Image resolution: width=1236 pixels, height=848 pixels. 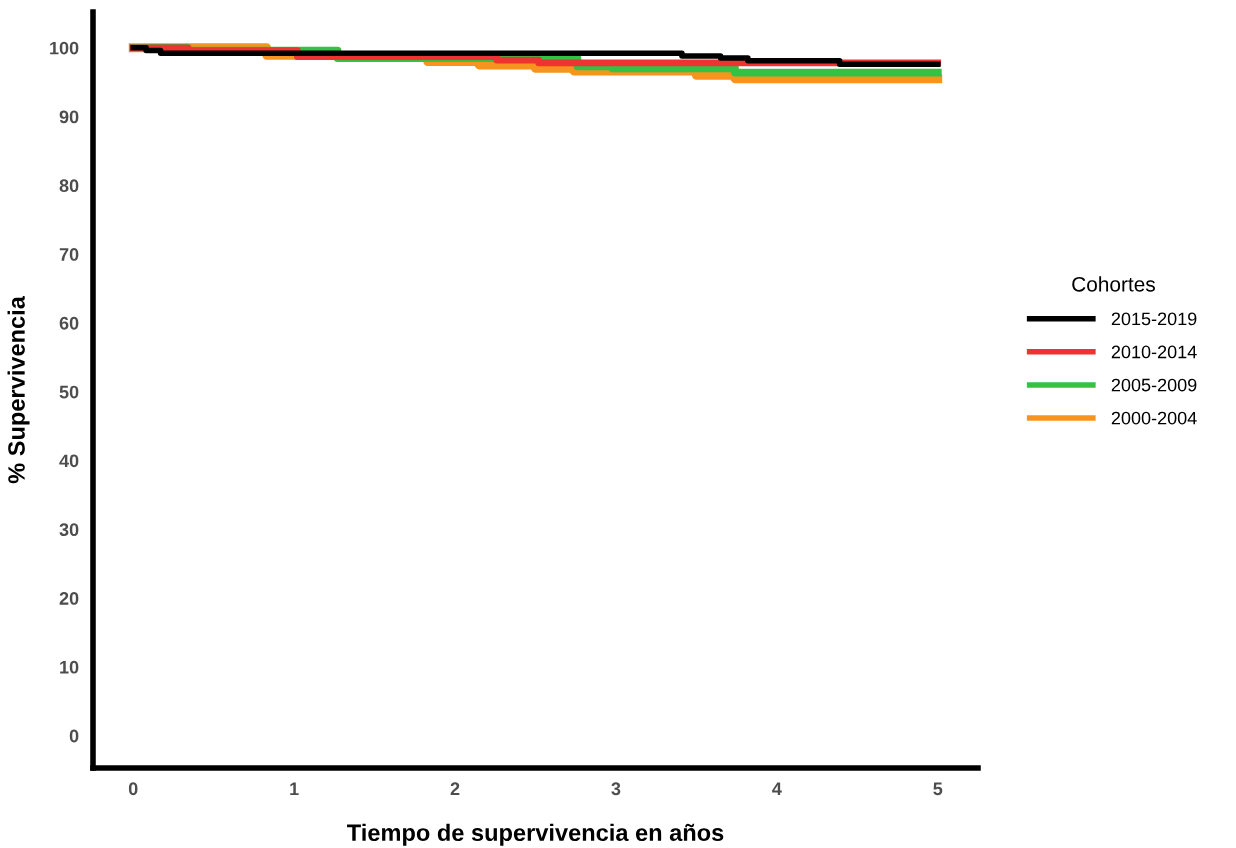 What do you see at coordinates (294, 788) in the screenshot?
I see `x-tick-label: 1` at bounding box center [294, 788].